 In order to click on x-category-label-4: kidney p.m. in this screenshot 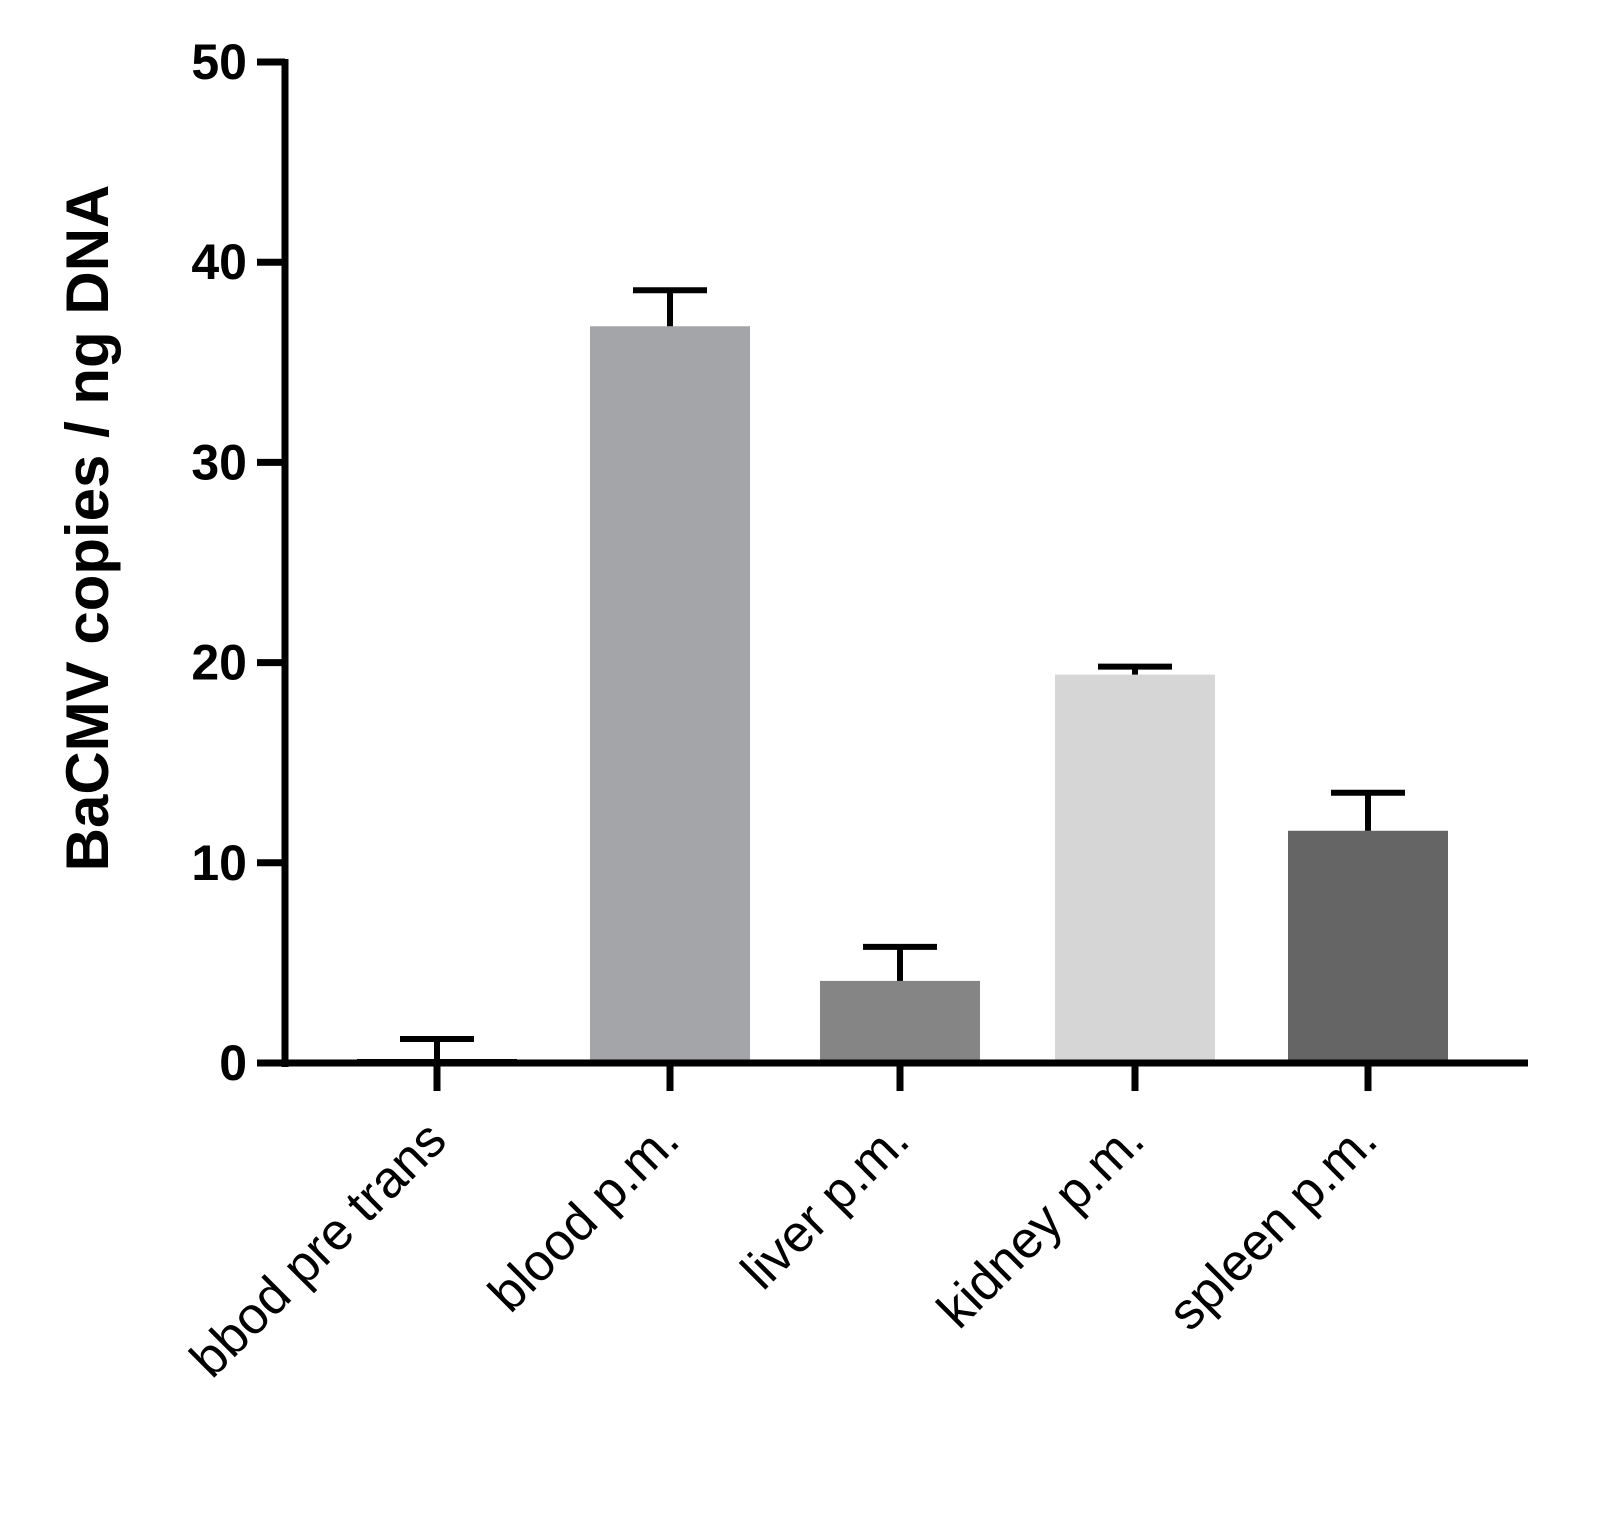, I will do `click(1040, 1224)`.